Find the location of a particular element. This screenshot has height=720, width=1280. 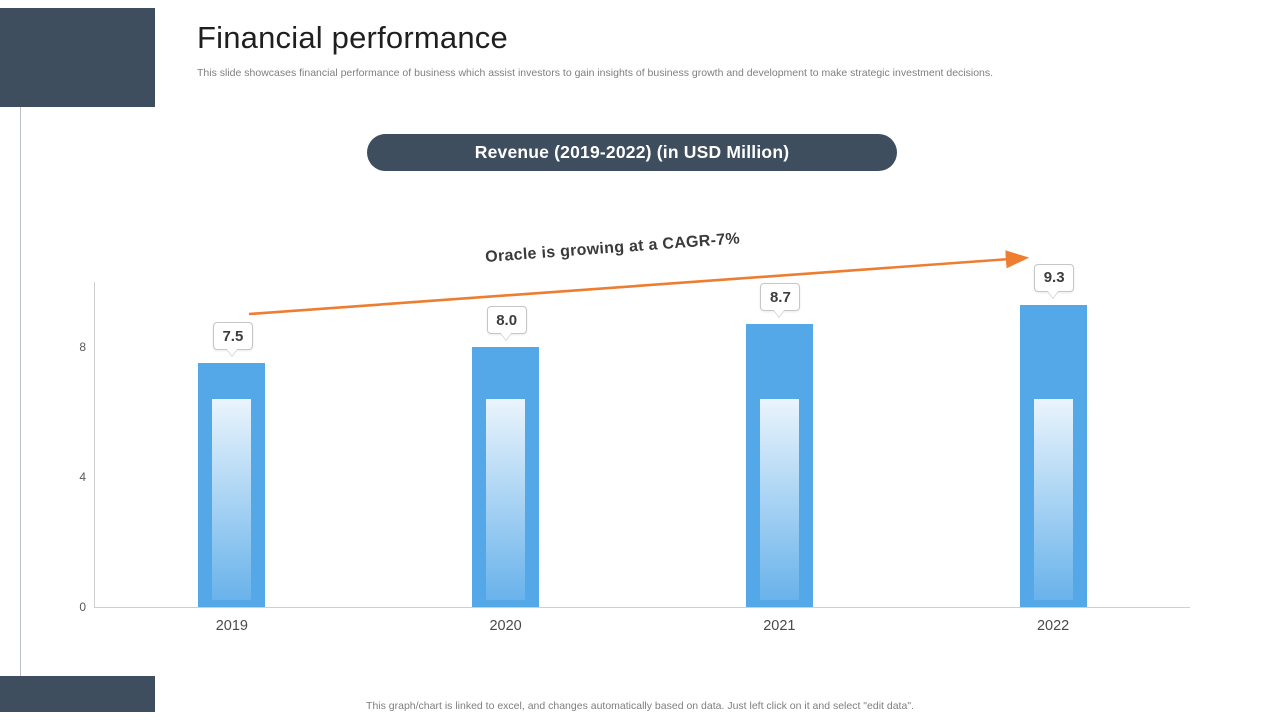

x-axis-label-2019: 2019 is located at coordinates (231, 626).